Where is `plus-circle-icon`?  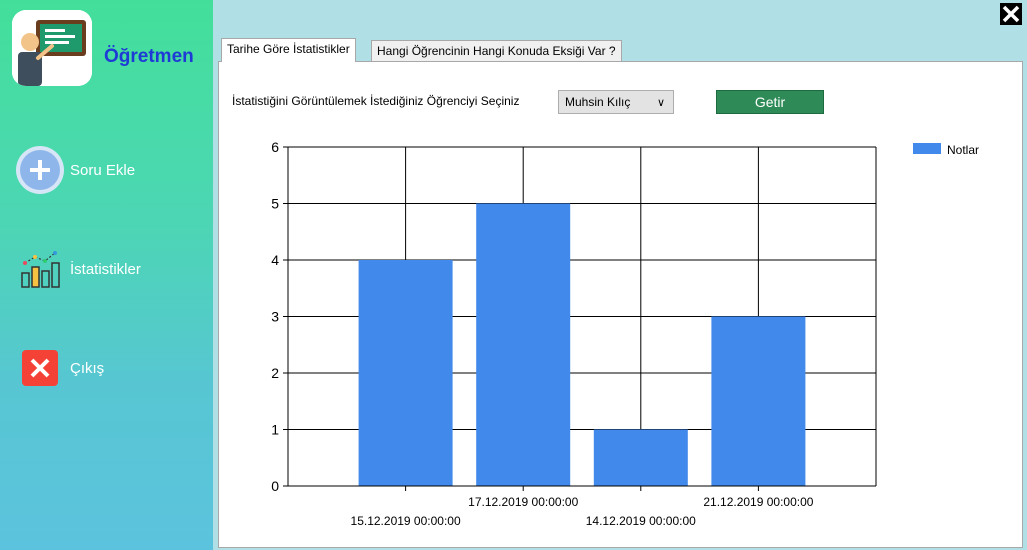
plus-circle-icon is located at coordinates (40, 170).